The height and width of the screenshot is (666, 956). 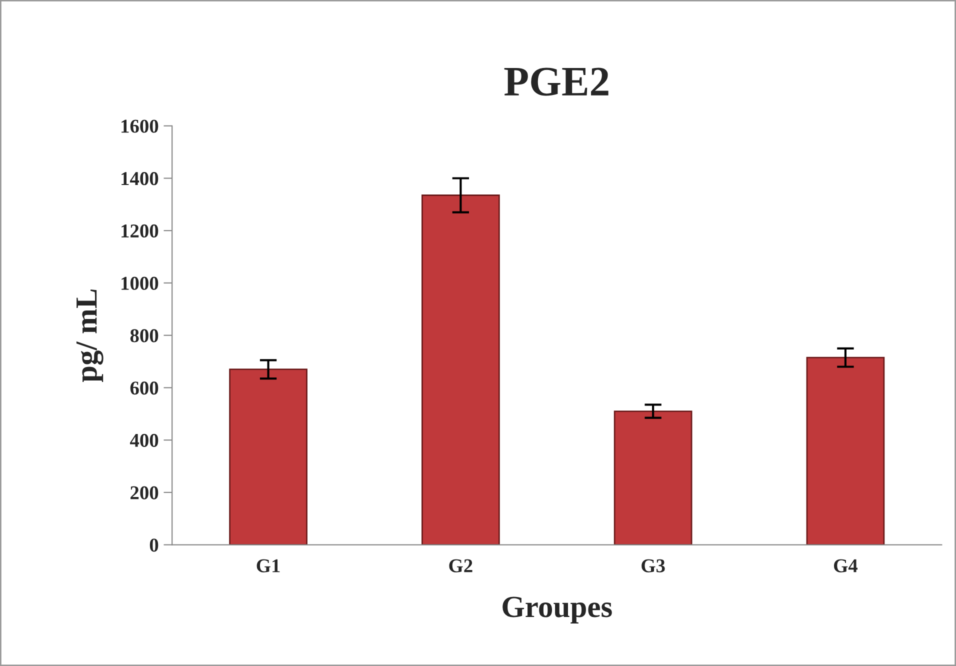 I want to click on y-tick-label: 400, so click(x=144, y=440).